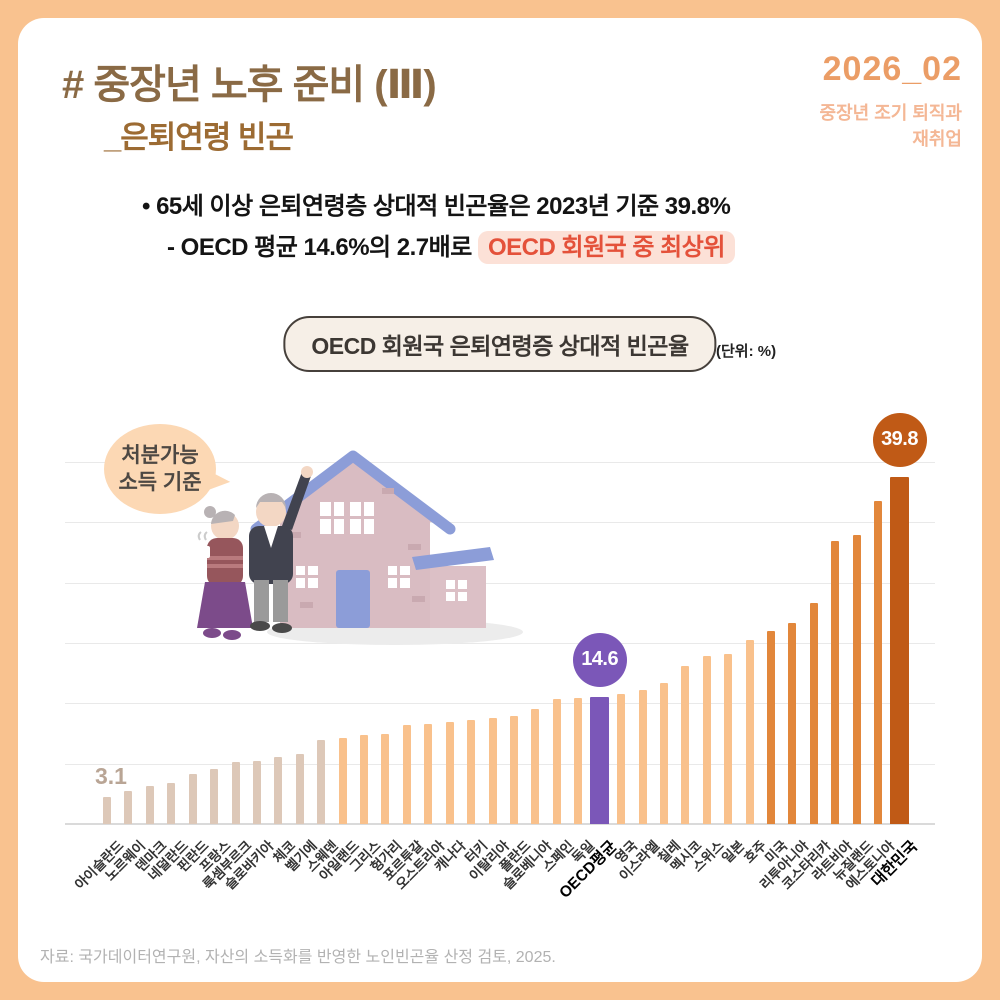 The image size is (1000, 1000). I want to click on elderly-couple-house-illustration, so click(359, 547).